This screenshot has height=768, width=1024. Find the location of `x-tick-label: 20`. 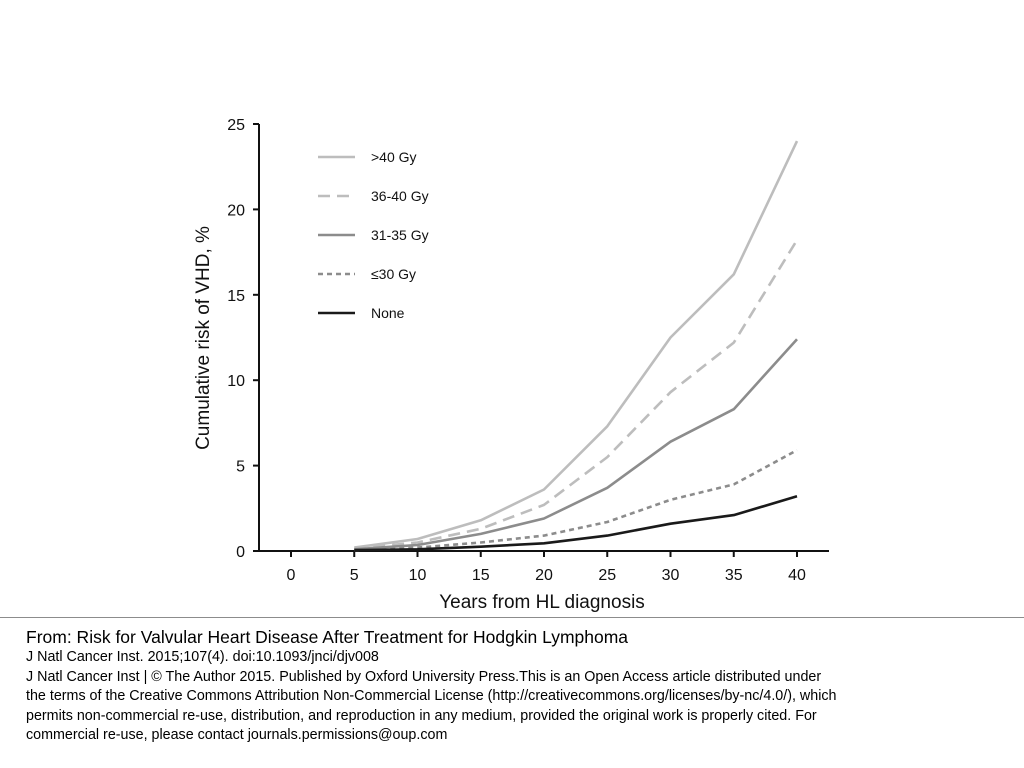

x-tick-label: 20 is located at coordinates (544, 575).